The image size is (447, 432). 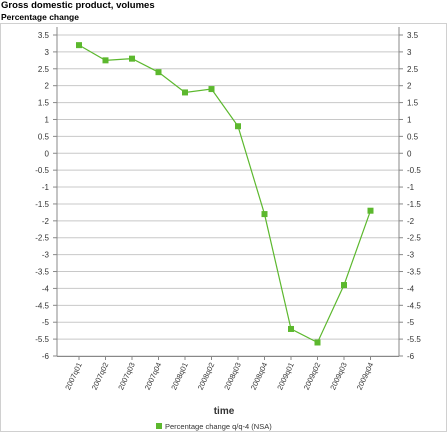 What do you see at coordinates (47, 119) in the screenshot?
I see `y-tick-label-left: 1` at bounding box center [47, 119].